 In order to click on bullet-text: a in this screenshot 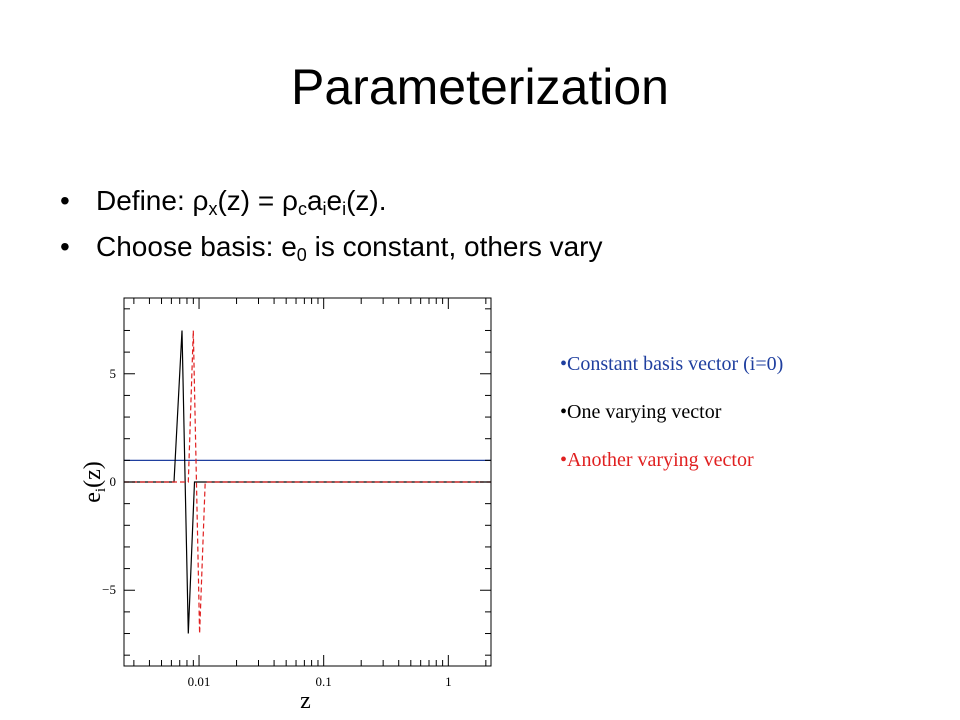, I will do `click(314, 200)`.